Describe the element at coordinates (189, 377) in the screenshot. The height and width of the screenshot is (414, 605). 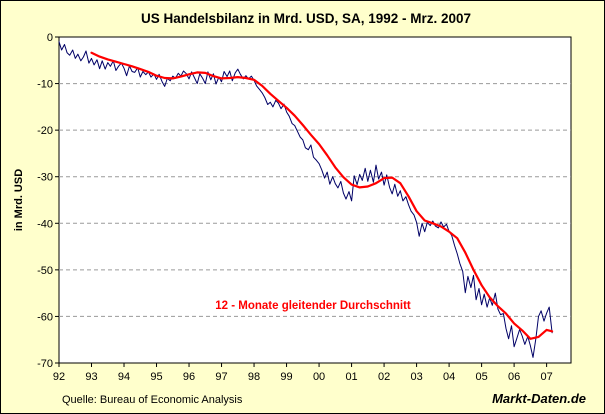
I see `x-tick-label: 96` at that location.